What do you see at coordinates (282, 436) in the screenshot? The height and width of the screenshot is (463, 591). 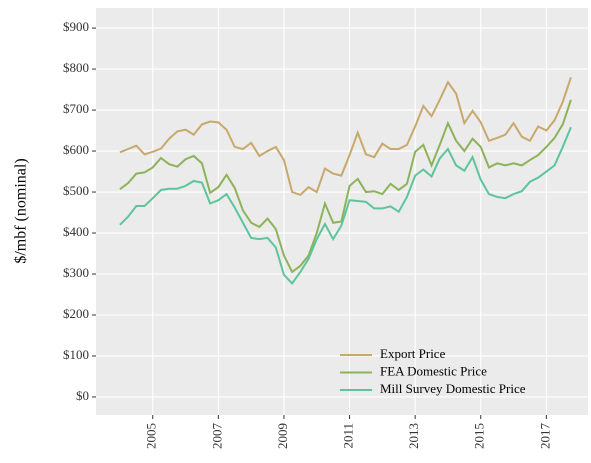 I see `x-tick-label: 2009` at bounding box center [282, 436].